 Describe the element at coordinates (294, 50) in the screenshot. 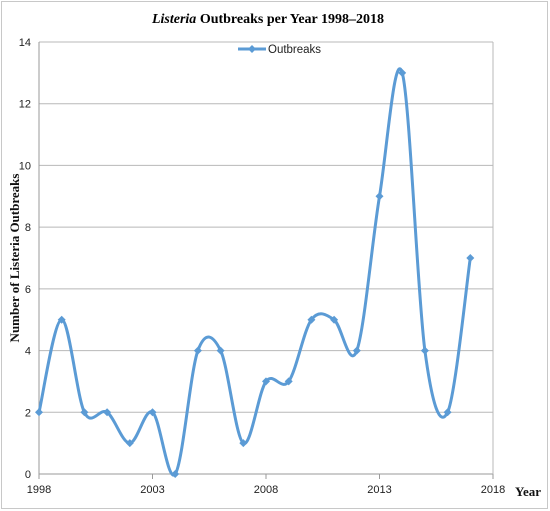

I see `legend-label: Outbreaks` at that location.